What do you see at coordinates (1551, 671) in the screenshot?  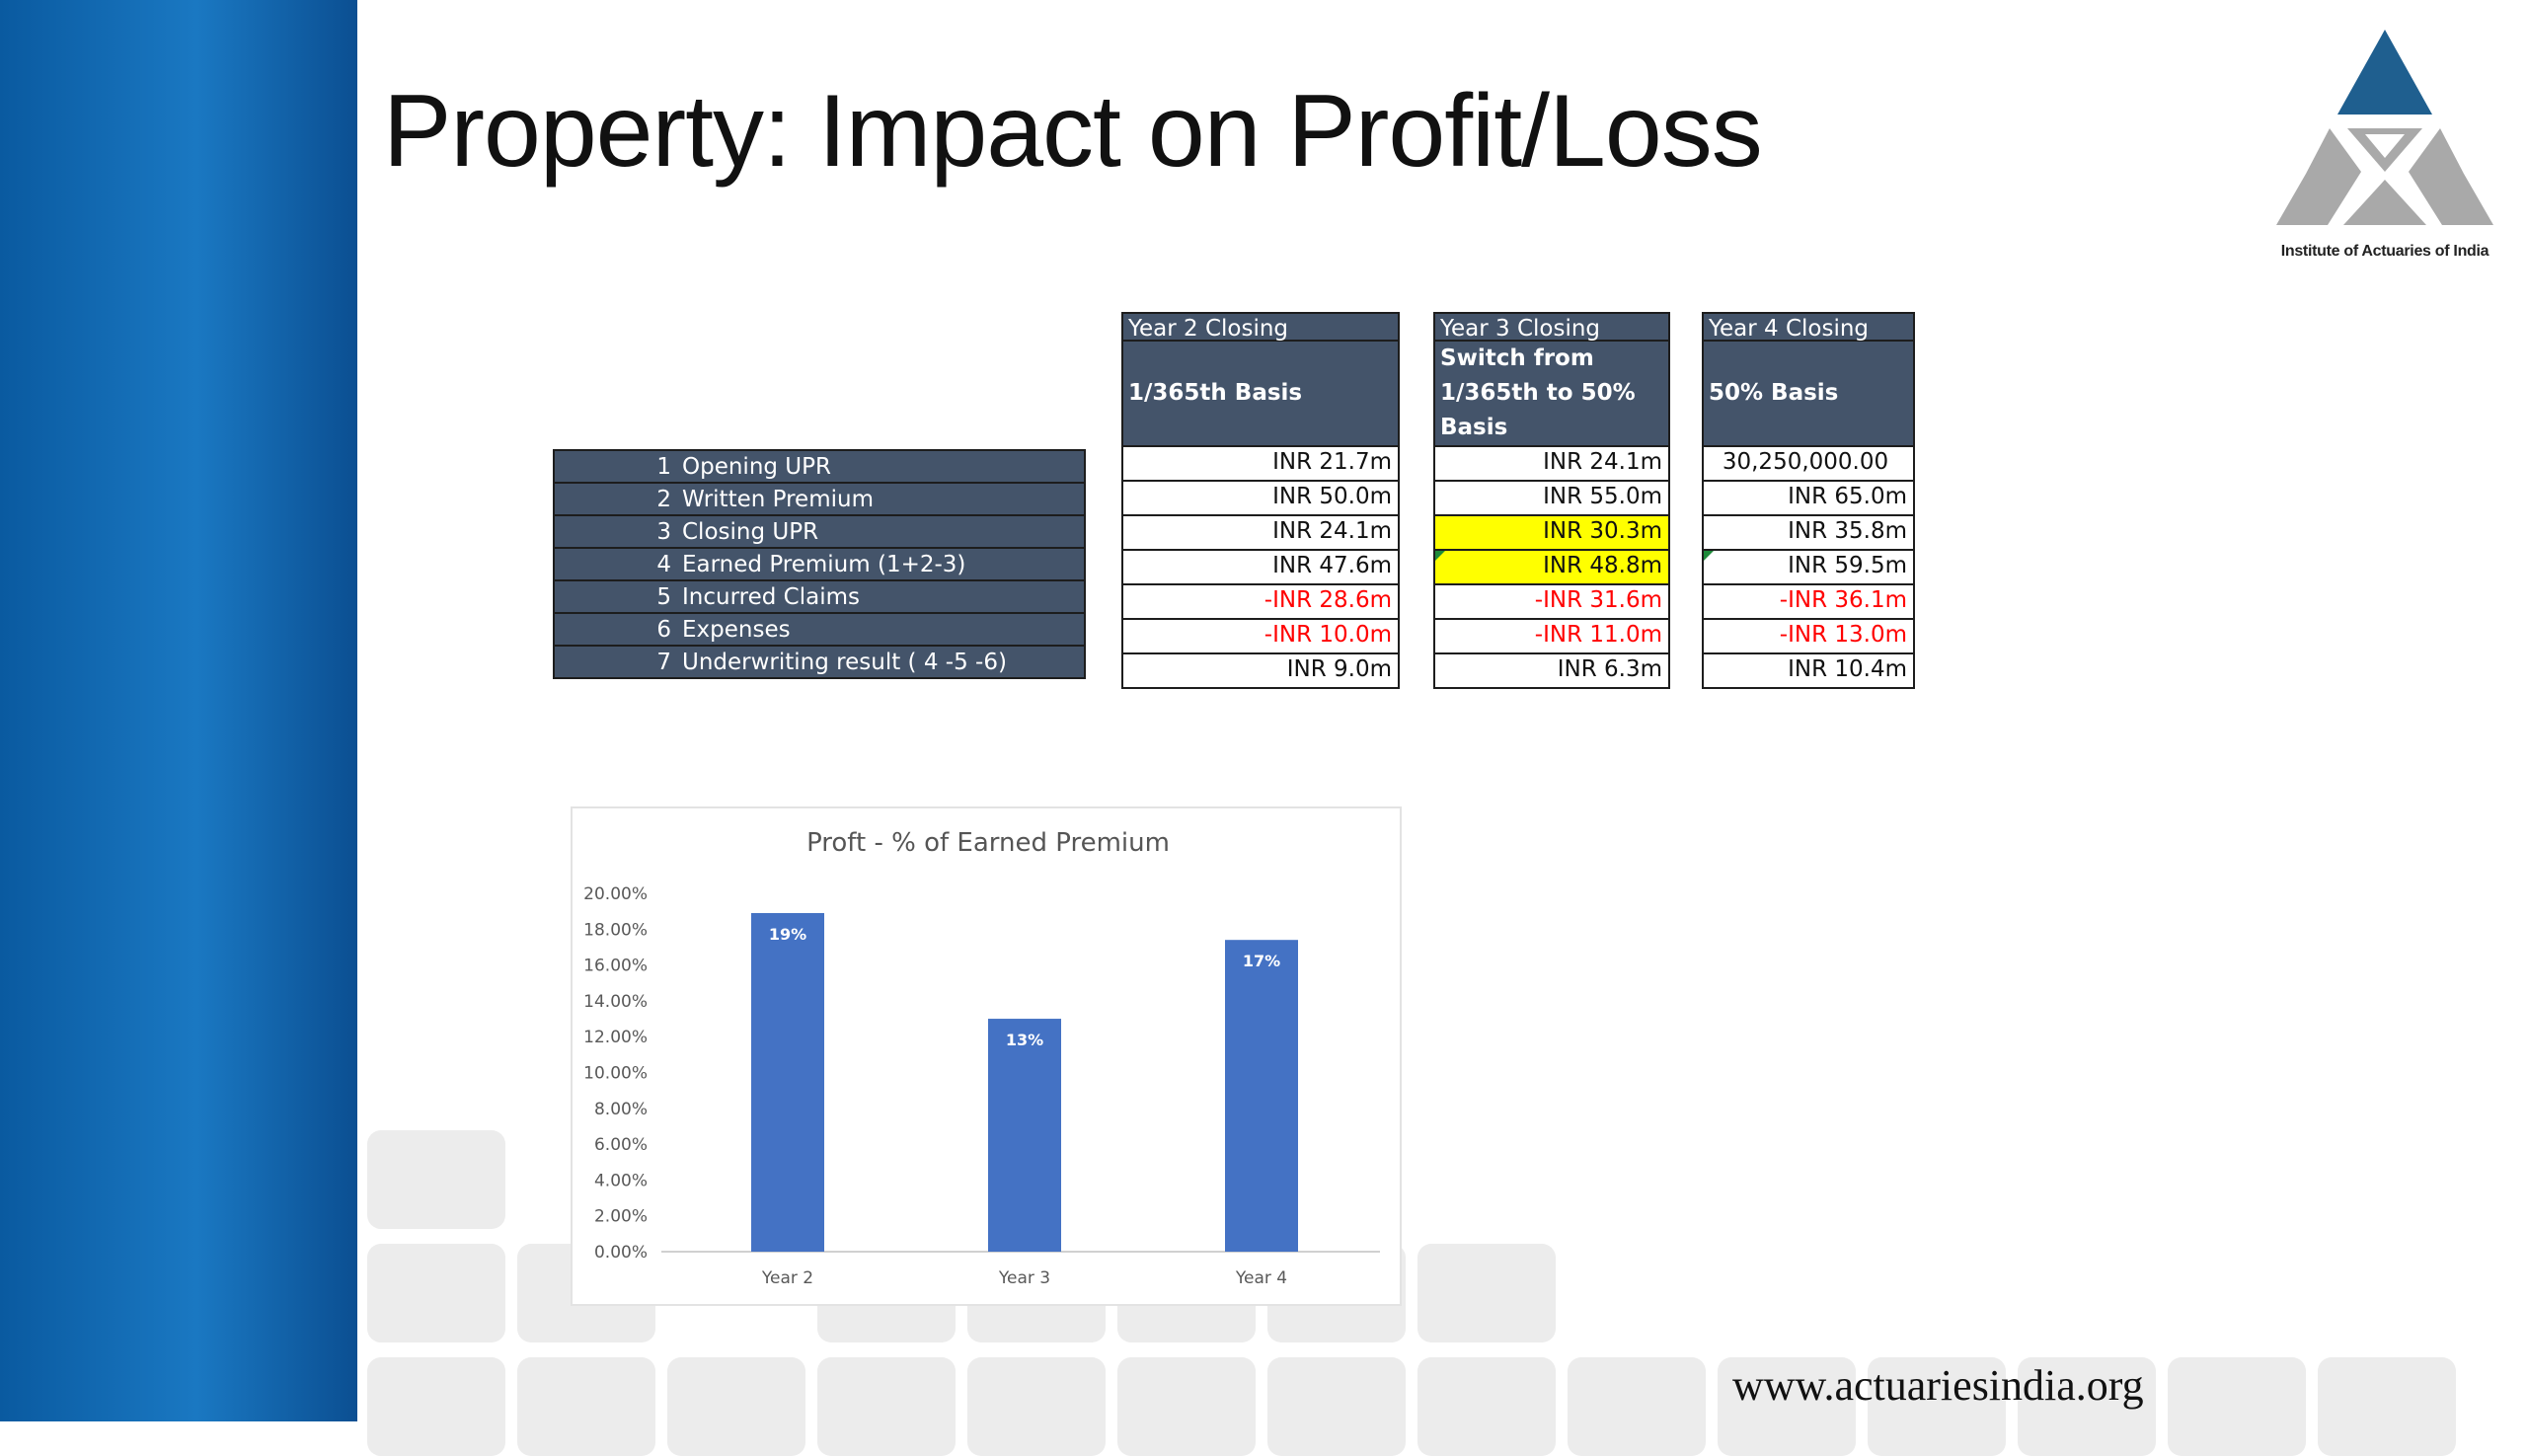 I see `value-cell: INR 6.3m` at bounding box center [1551, 671].